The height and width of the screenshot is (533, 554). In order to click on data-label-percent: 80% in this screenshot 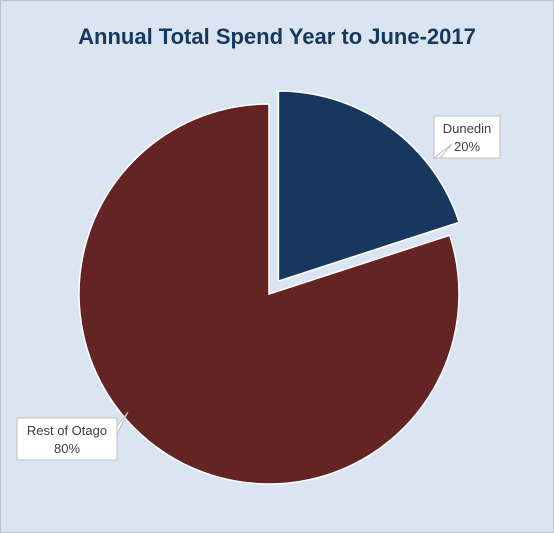, I will do `click(67, 448)`.